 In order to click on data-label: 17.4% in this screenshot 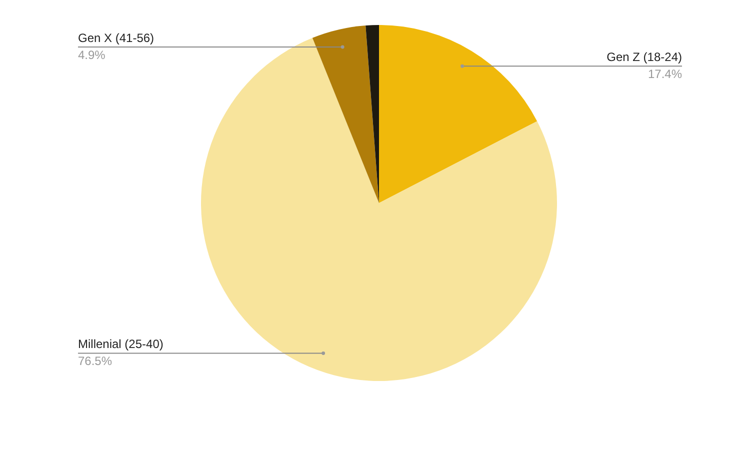, I will do `click(665, 74)`.